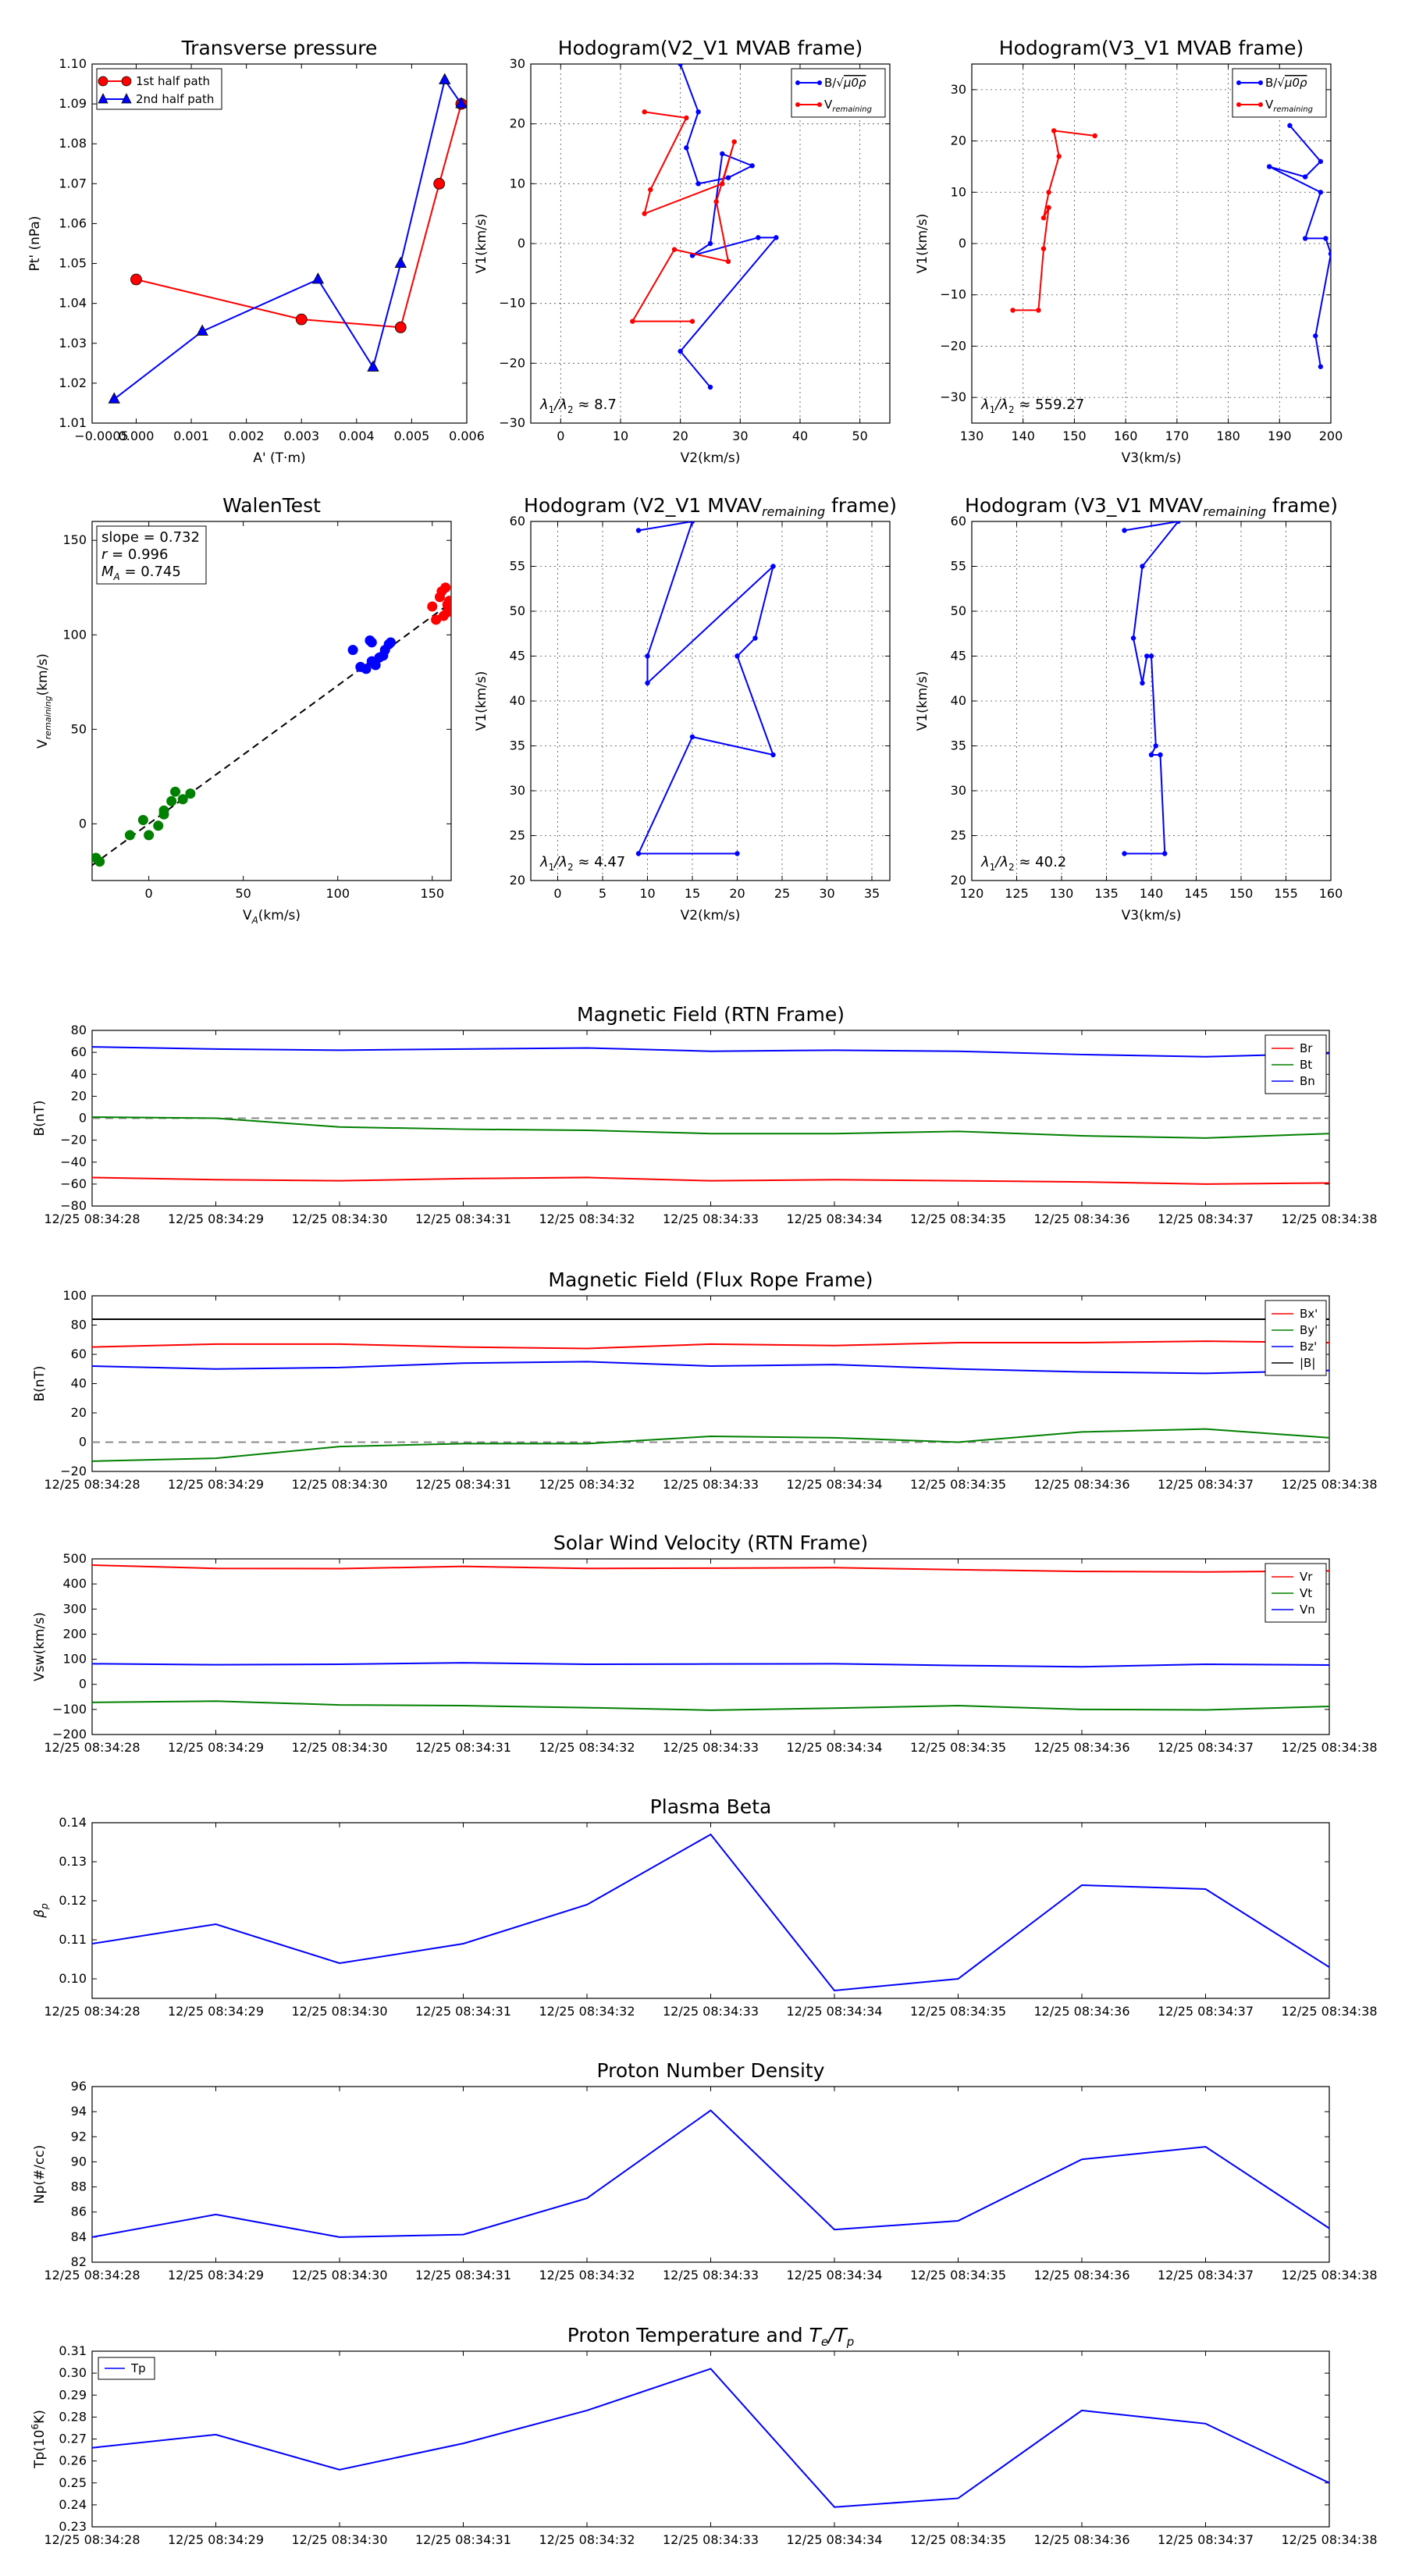 This screenshot has width=1405, height=2576. Describe the element at coordinates (711, 1279) in the screenshot. I see `mag_fr-title-group: Magnetic Field (Flux Rope Frame)` at that location.